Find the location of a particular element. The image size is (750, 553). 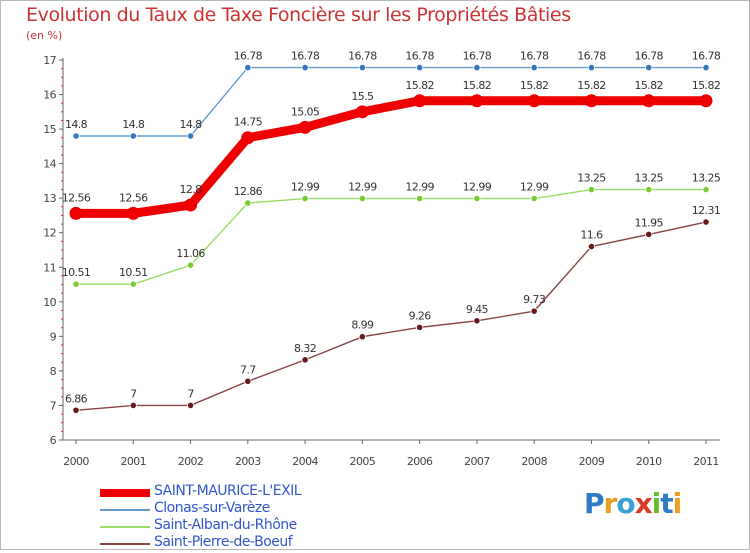

x-tick-label: 2008 is located at coordinates (534, 461).